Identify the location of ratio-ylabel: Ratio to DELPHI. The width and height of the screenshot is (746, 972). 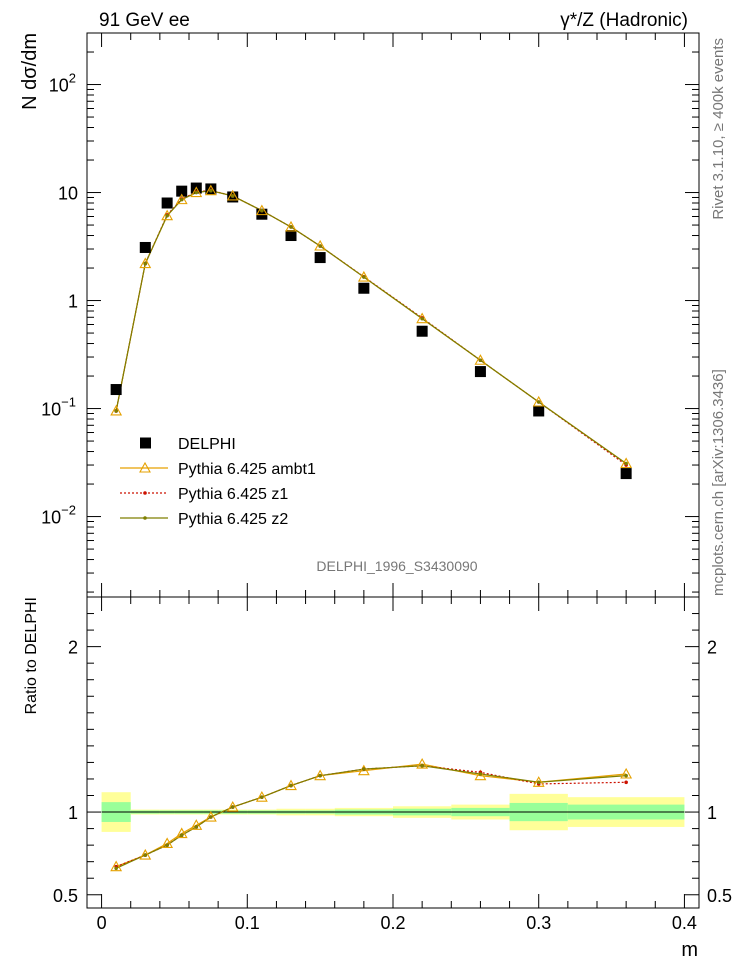
(31, 655).